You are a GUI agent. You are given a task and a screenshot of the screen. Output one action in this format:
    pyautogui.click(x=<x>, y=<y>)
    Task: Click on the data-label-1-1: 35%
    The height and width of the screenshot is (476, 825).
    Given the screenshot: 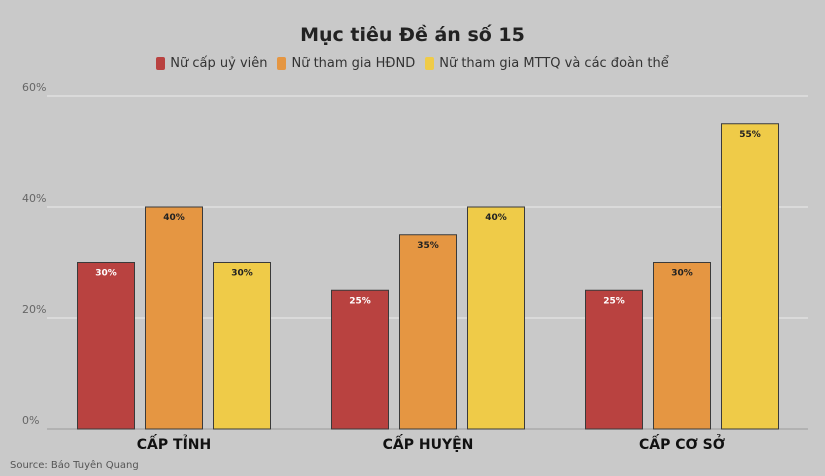 What is the action you would take?
    pyautogui.click(x=428, y=246)
    